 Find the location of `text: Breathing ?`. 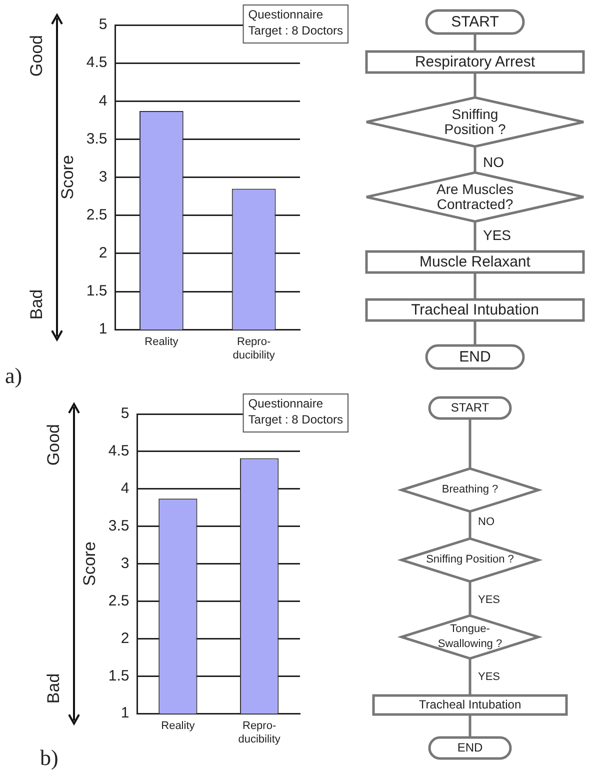

text: Breathing ? is located at coordinates (470, 490).